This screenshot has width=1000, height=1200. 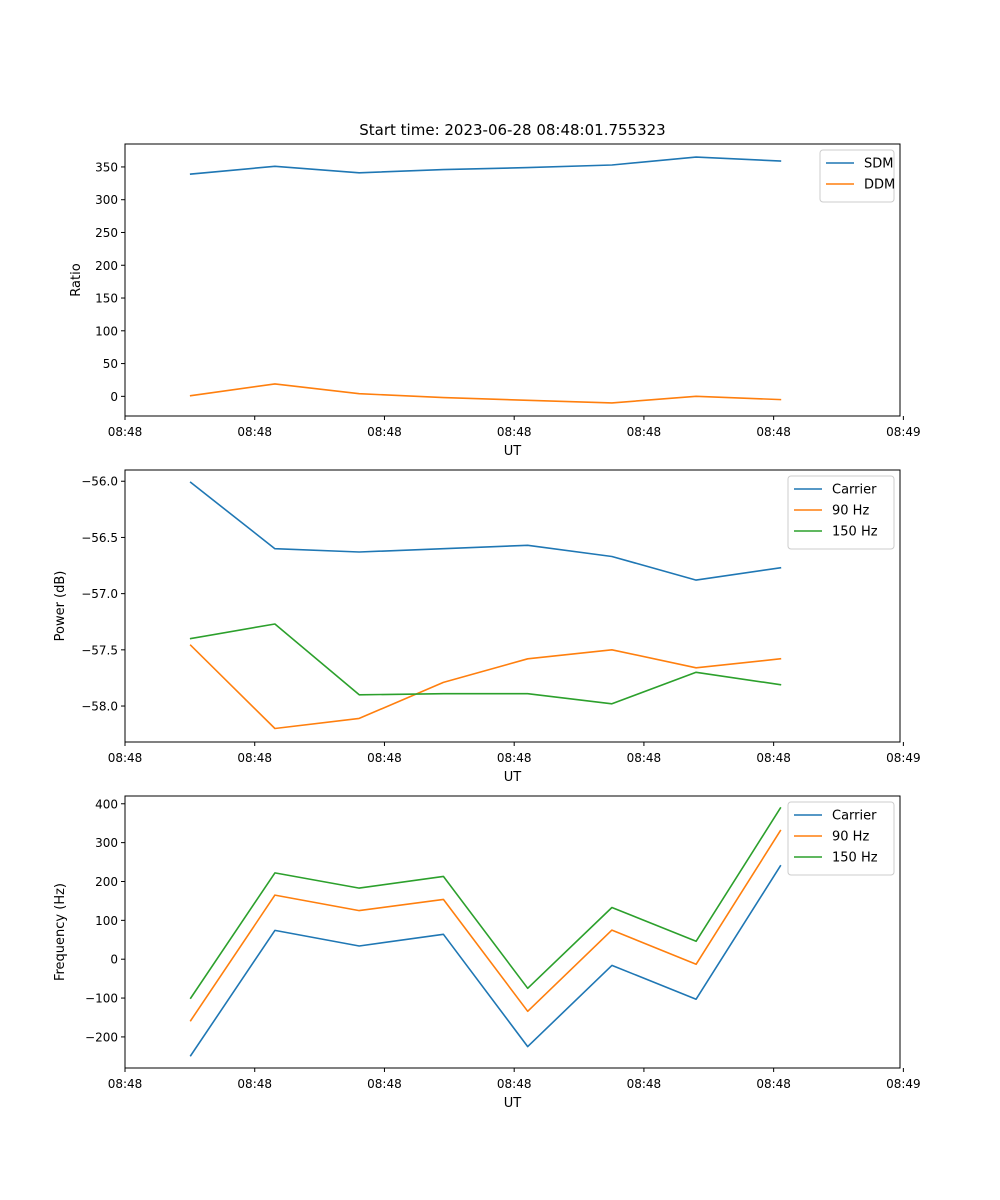 What do you see at coordinates (99, 482) in the screenshot?
I see `y-tick-label: −56.0` at bounding box center [99, 482].